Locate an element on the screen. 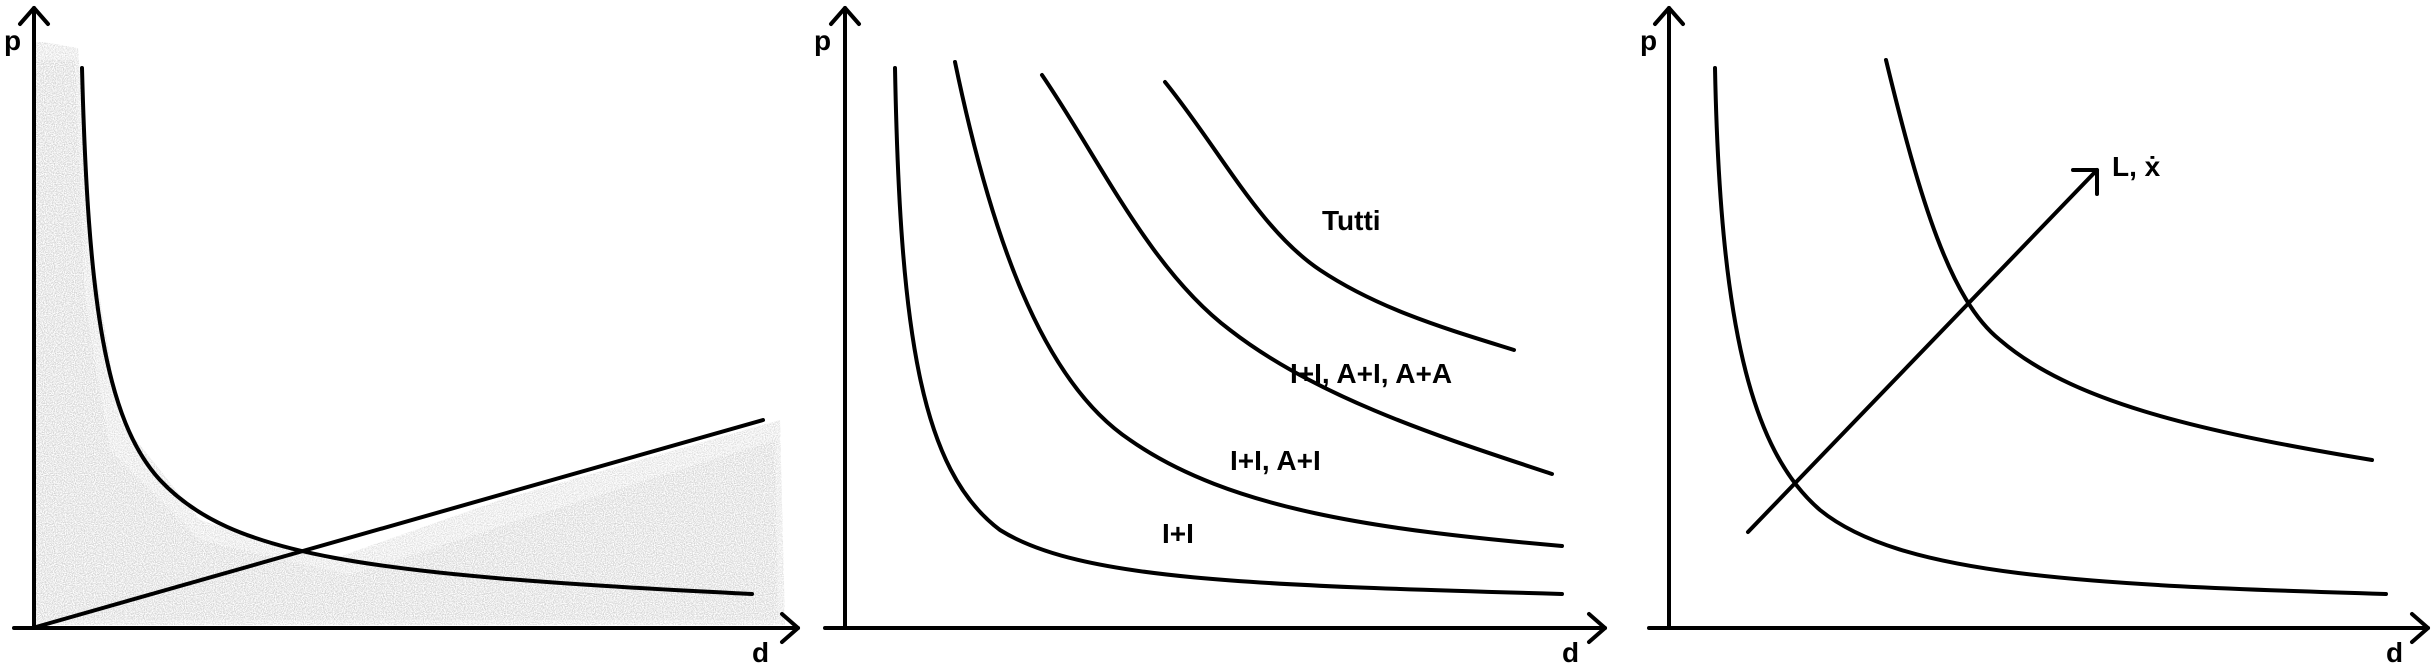 Image resolution: width=2433 pixels, height=671 pixels. panel-3-x-axis-label: d is located at coordinates (2394, 652).